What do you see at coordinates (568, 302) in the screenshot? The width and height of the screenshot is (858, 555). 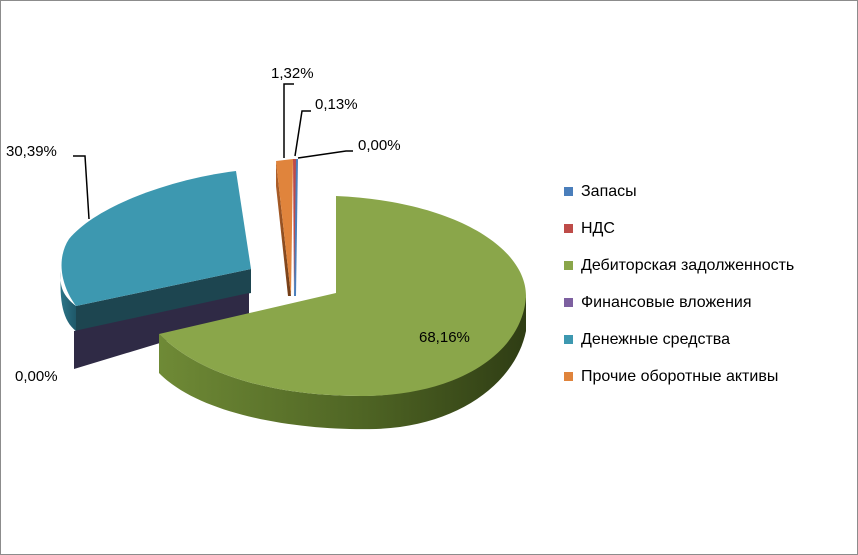 I see `legend-swatch-investments` at bounding box center [568, 302].